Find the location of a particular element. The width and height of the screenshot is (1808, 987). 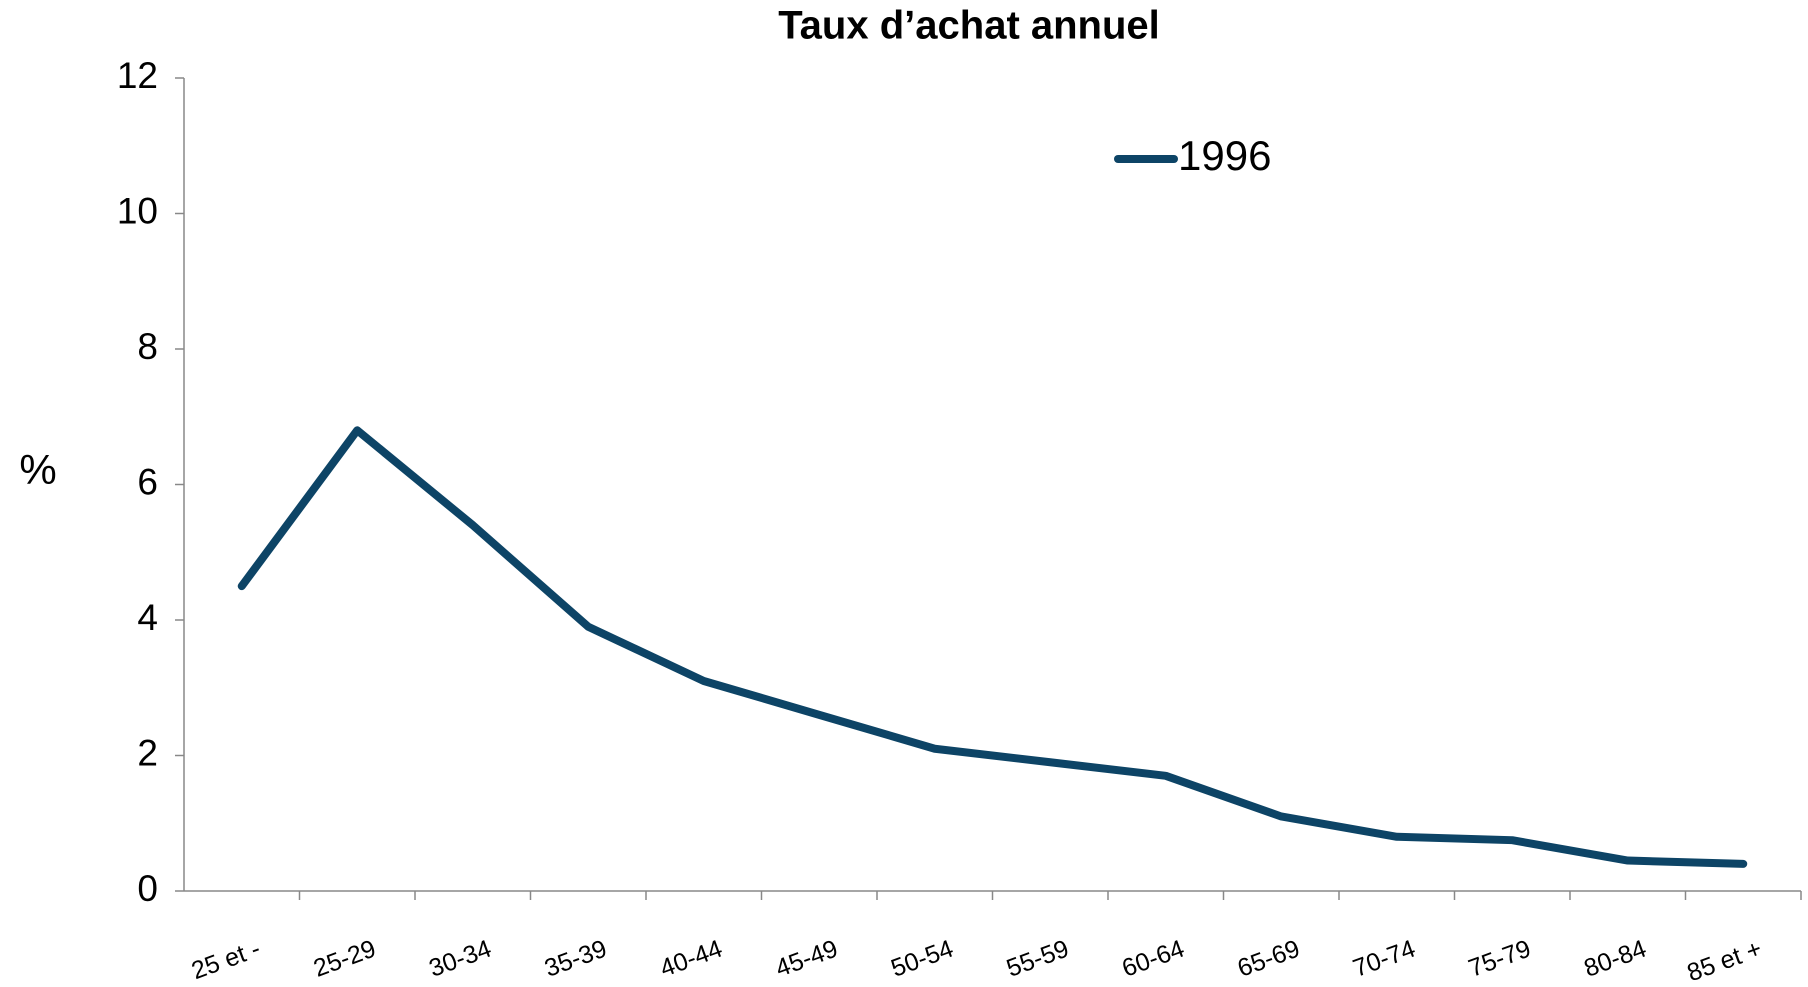

x-tick-label: 40-44 is located at coordinates (691, 959).